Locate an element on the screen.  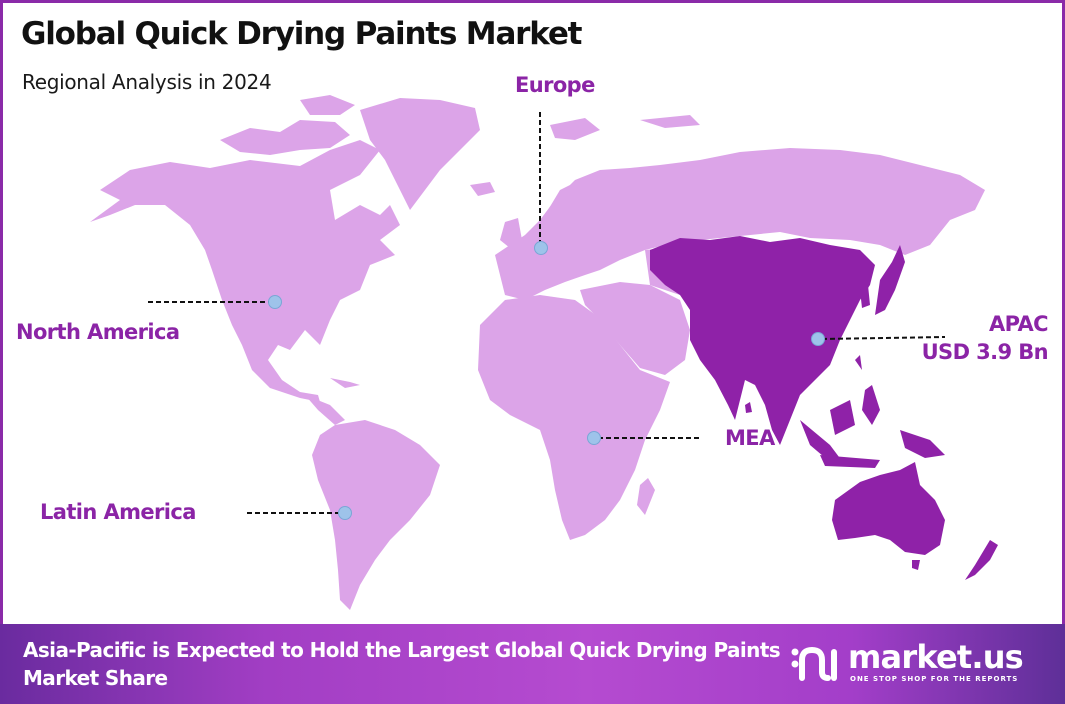
middle-east-shape is located at coordinates (635, 328).